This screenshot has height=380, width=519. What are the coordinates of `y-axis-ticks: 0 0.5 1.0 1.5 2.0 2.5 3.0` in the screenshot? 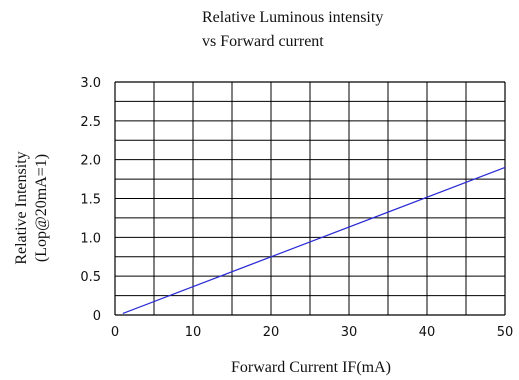 It's located at (90, 200).